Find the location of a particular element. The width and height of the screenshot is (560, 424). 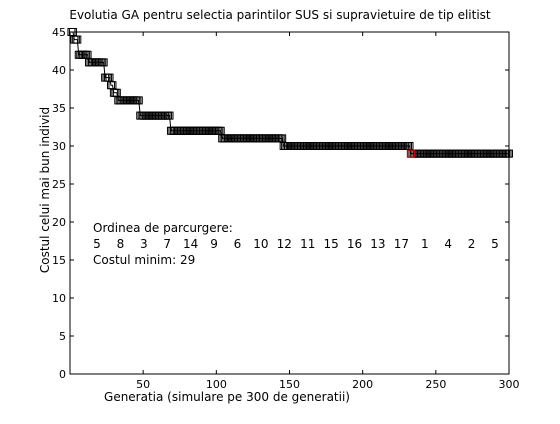

x-tick-label: 300 is located at coordinates (509, 384).